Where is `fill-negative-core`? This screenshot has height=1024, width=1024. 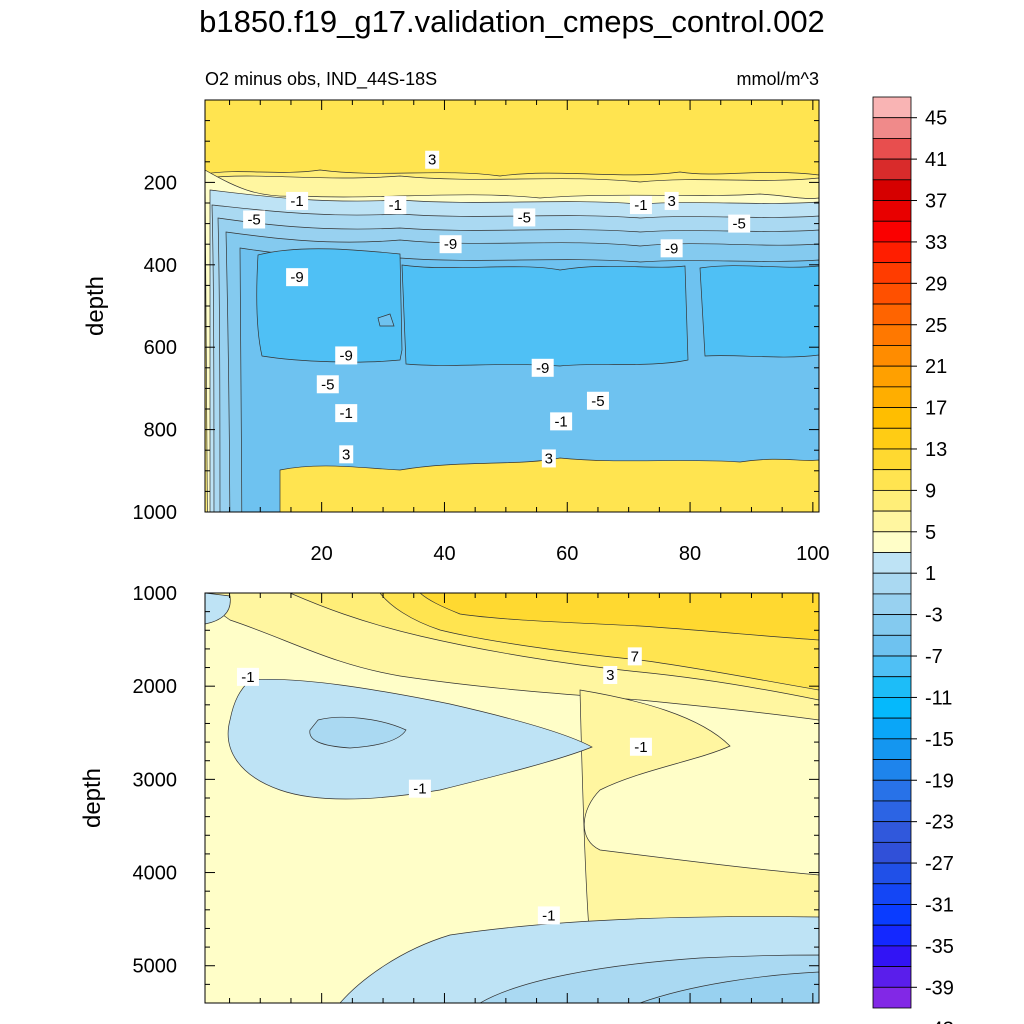
fill-negative-core is located at coordinates (358, 732).